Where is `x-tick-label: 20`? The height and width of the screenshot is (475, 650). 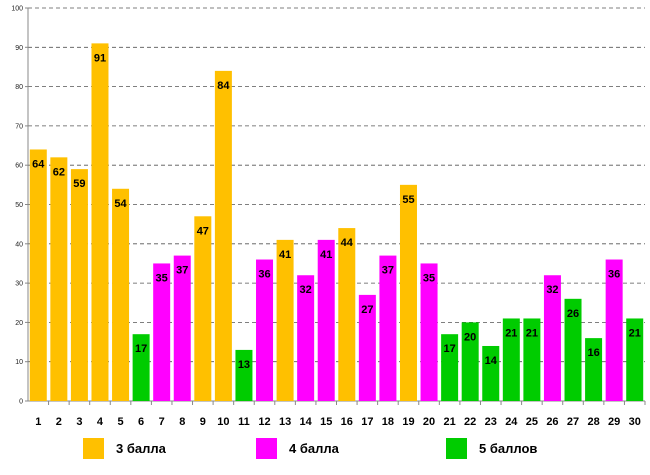 x-tick-label: 20 is located at coordinates (429, 422).